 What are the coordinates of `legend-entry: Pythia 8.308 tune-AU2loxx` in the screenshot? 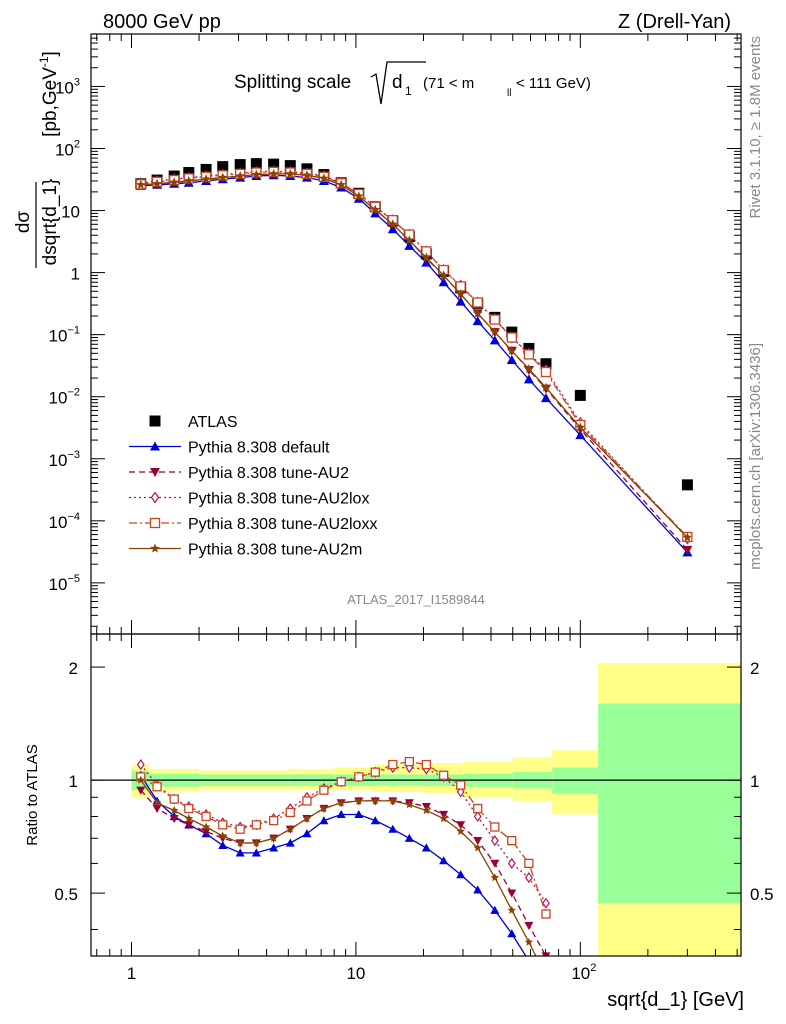 It's located at (253, 524).